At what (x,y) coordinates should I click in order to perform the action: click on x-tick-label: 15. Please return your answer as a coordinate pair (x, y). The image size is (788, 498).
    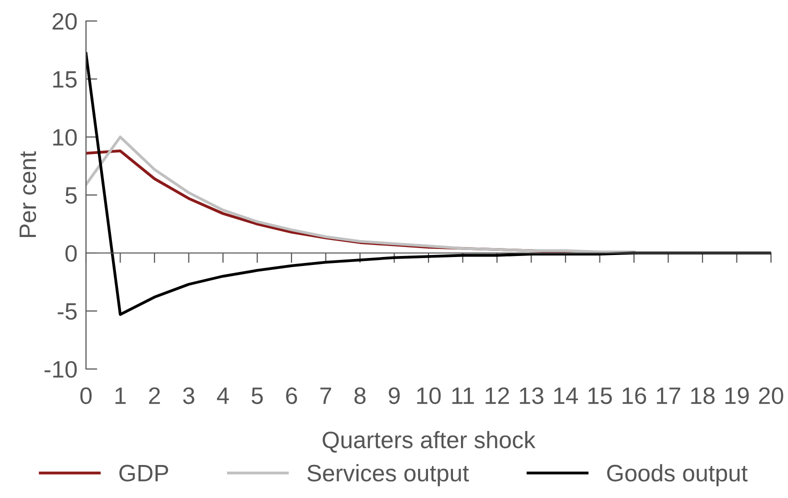
    Looking at the image, I should click on (600, 396).